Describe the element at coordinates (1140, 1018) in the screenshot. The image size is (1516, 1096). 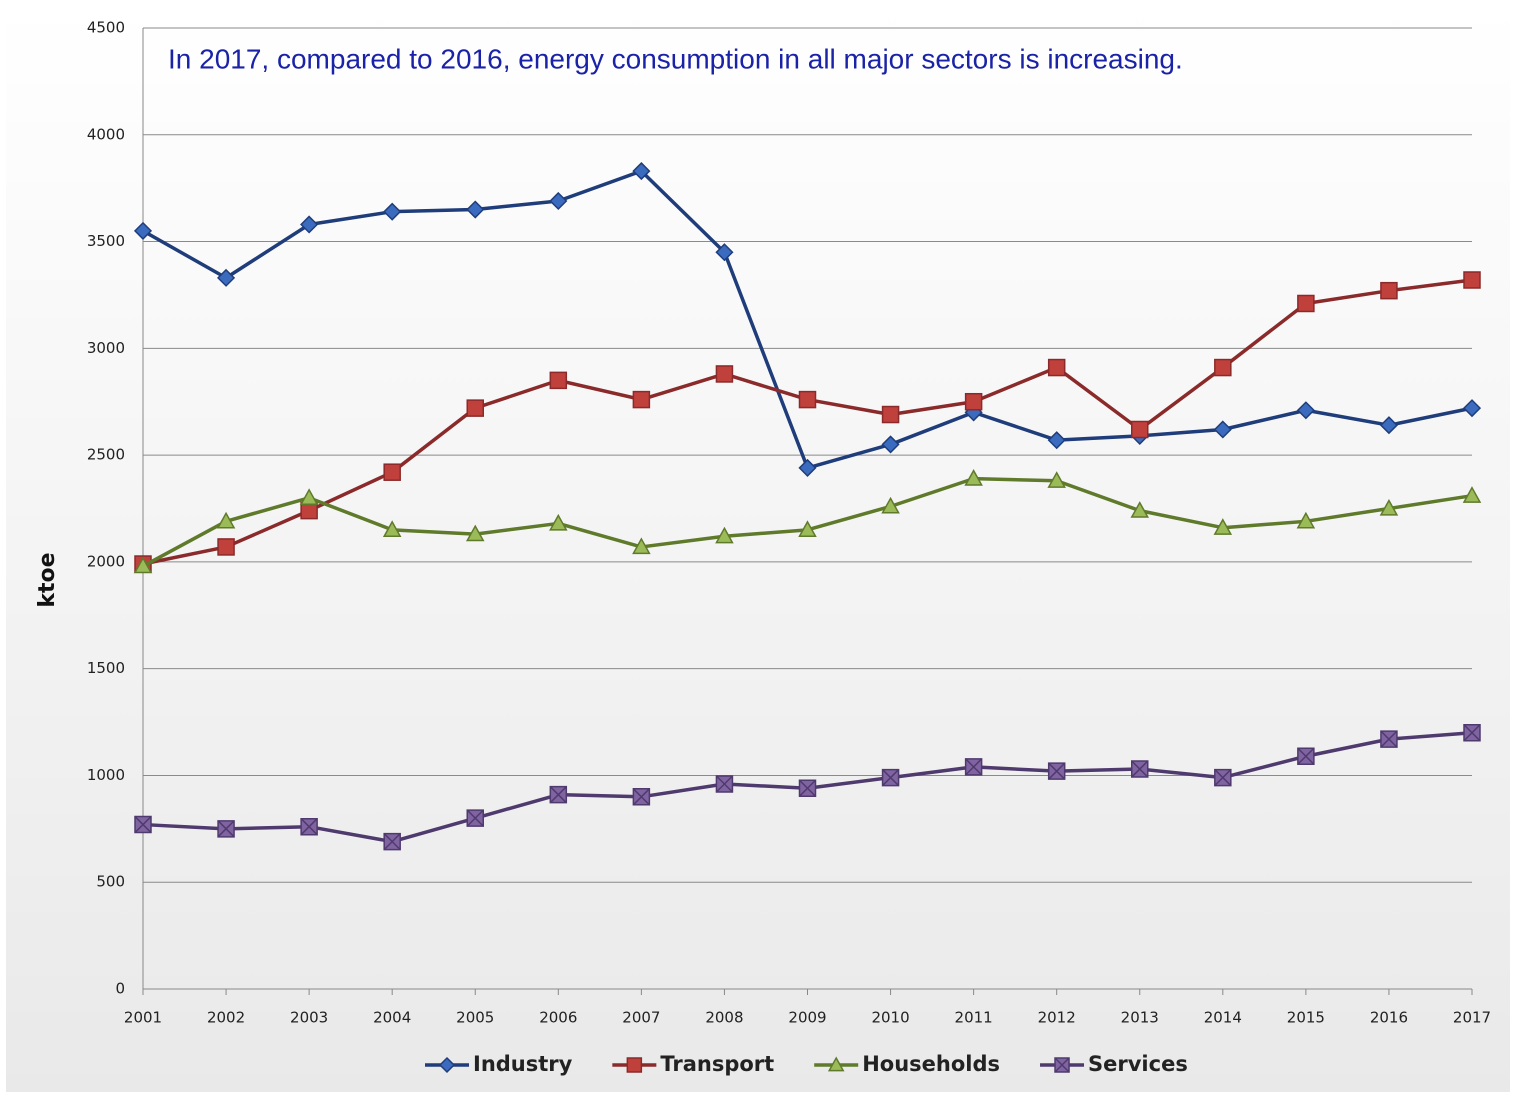
I see `x-tick-label: 2013` at that location.